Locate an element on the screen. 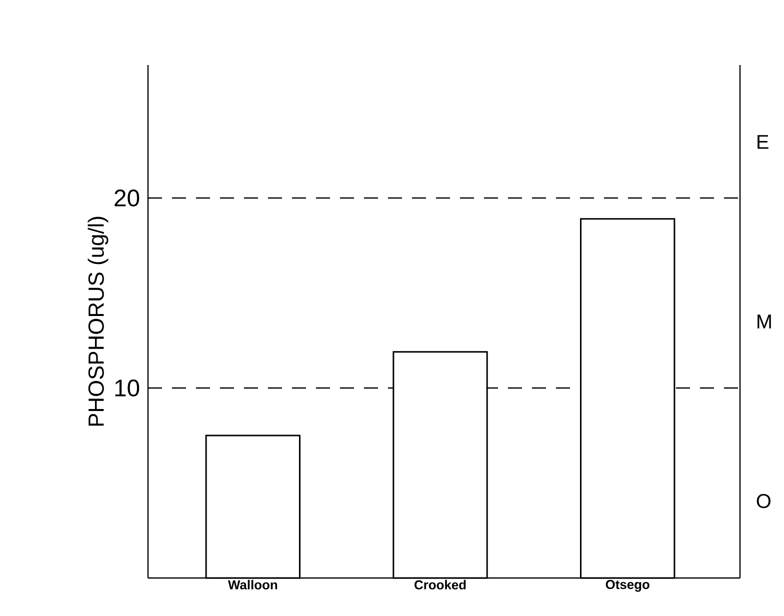 The image size is (784, 616). x-tick-label: Crooked is located at coordinates (440, 585).